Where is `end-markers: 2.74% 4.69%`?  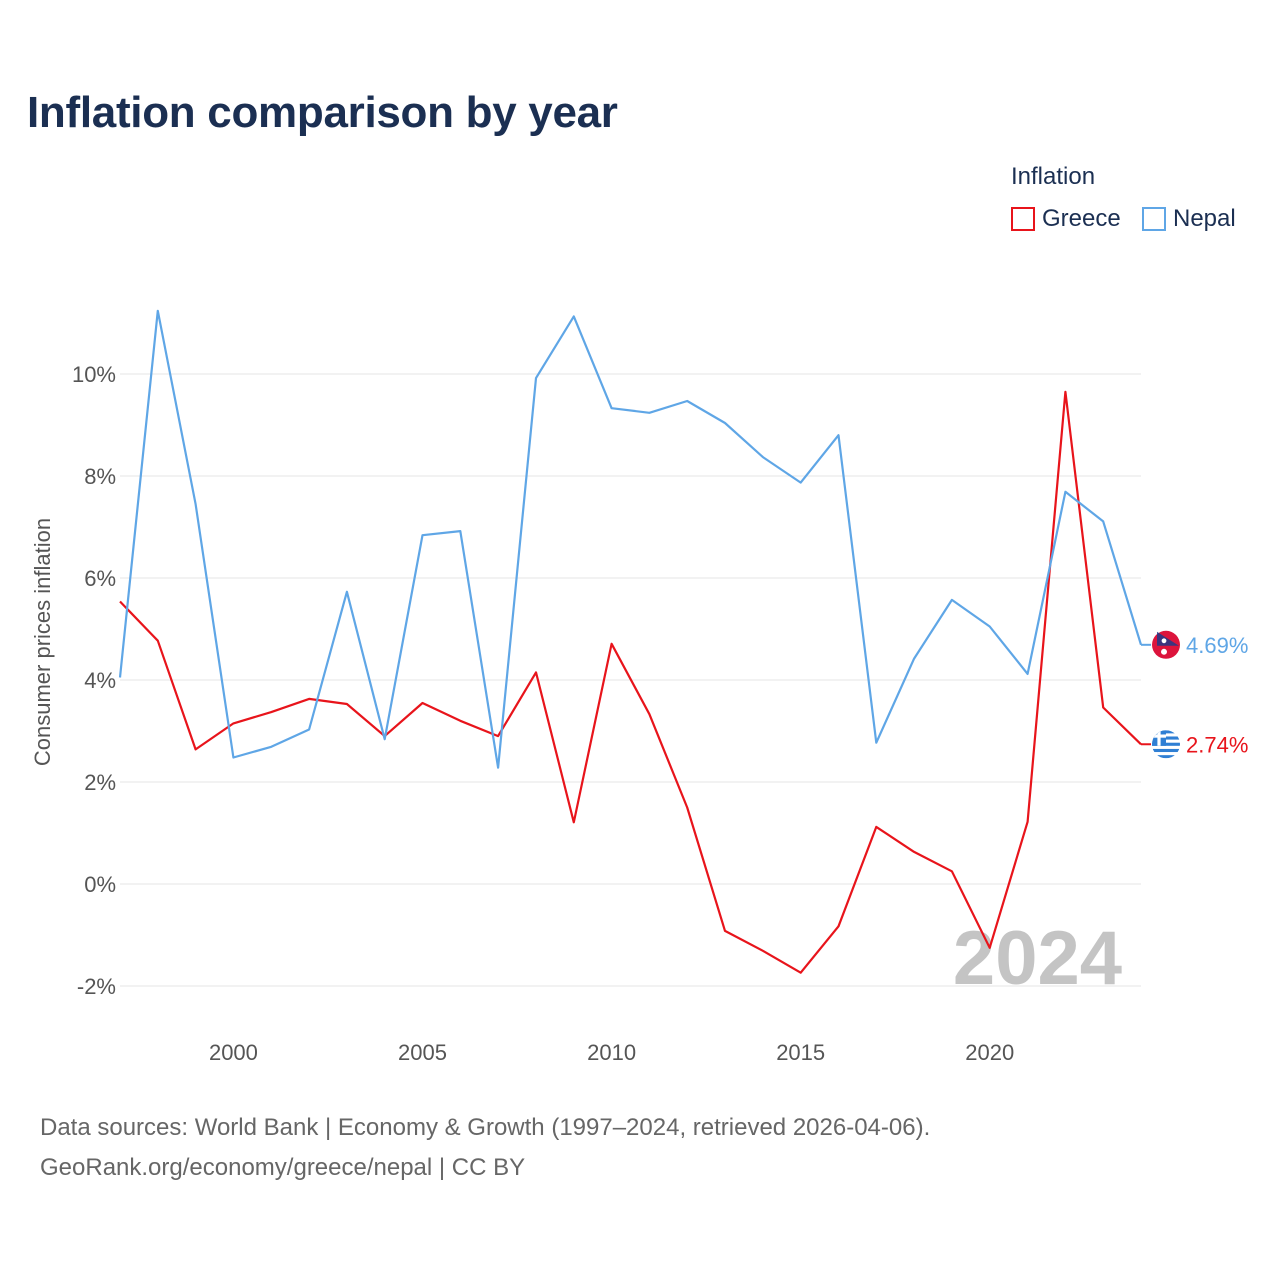 end-markers: 2.74% 4.69% is located at coordinates (1194, 694).